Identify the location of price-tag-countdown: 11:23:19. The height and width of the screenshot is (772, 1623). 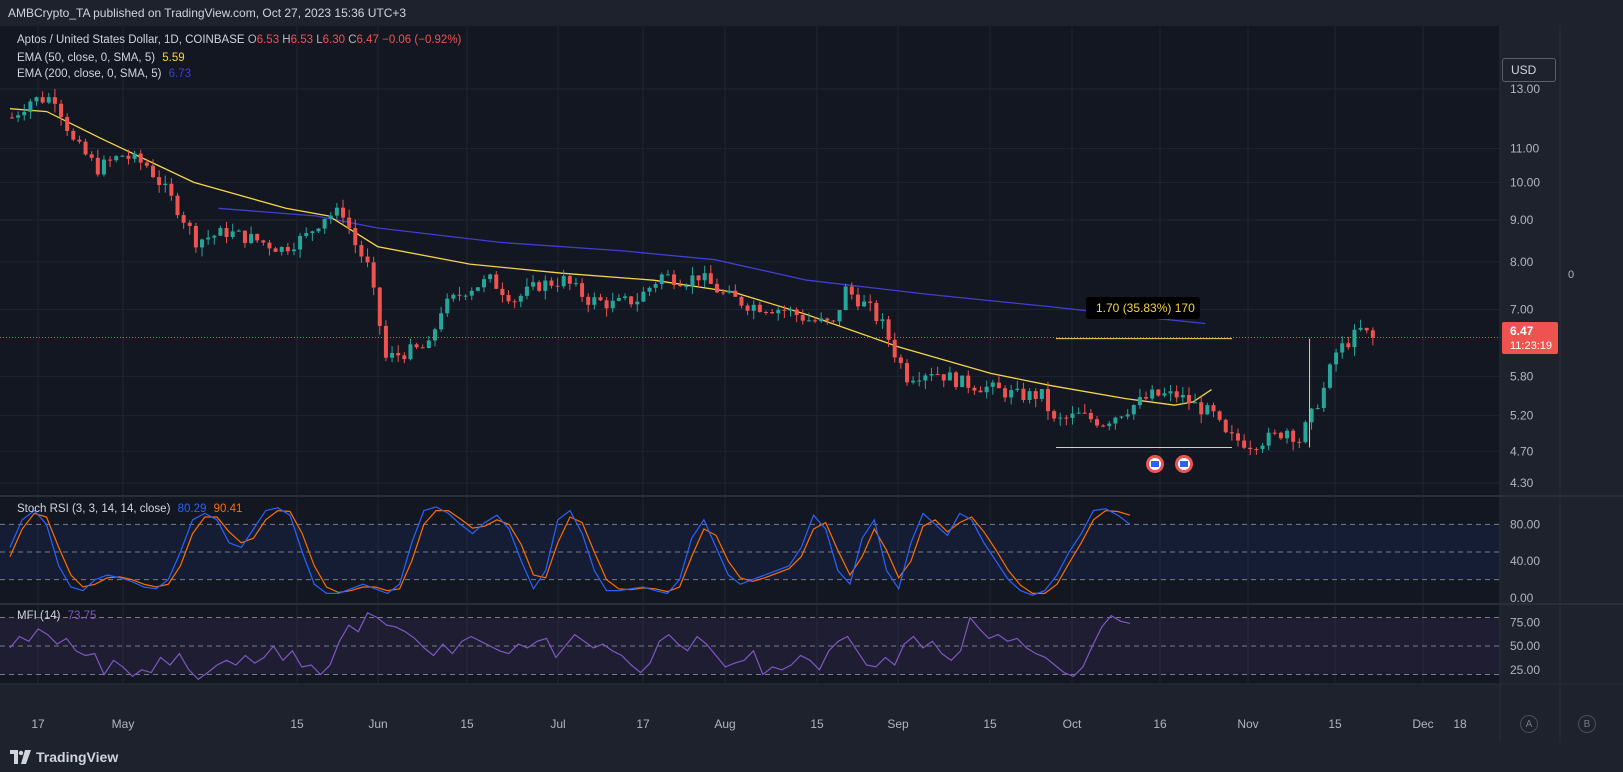
(1531, 346).